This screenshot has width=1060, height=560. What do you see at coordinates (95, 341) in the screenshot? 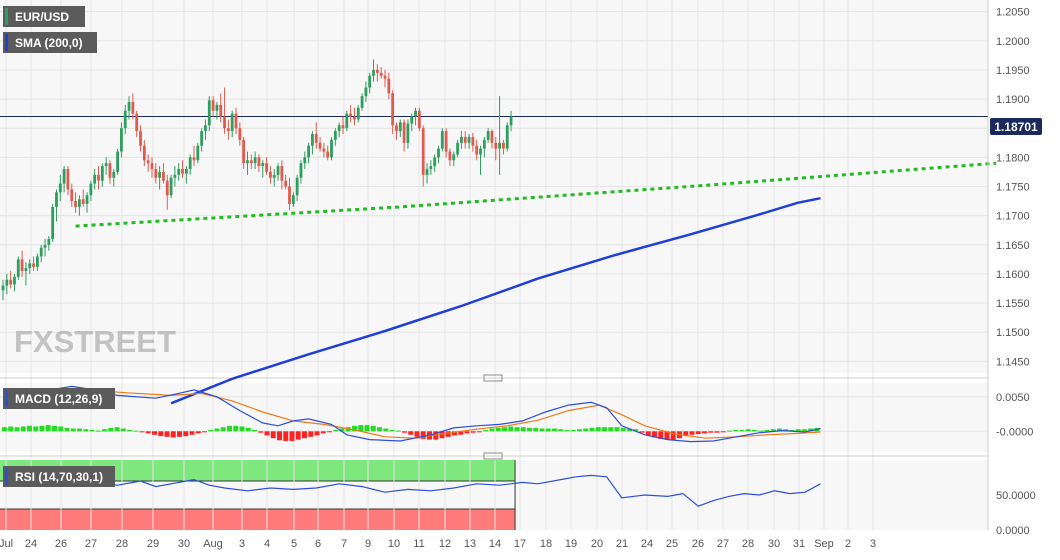
I see `watermark-text: FXSTREET` at bounding box center [95, 341].